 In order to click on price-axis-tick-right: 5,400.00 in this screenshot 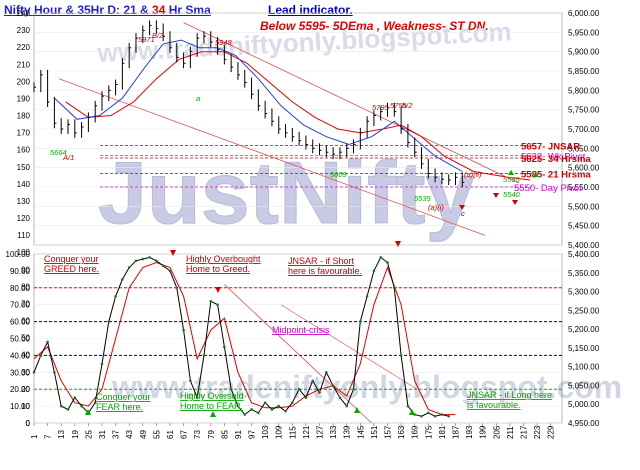, I will do `click(584, 245)`.